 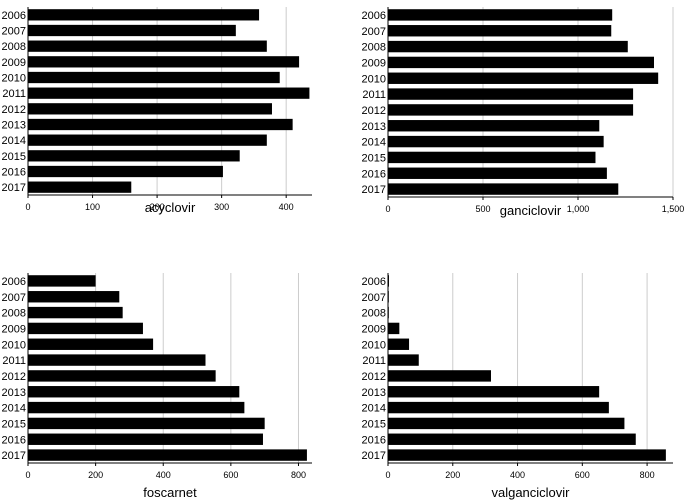 I want to click on tick-label-1: 100, so click(x=92, y=207).